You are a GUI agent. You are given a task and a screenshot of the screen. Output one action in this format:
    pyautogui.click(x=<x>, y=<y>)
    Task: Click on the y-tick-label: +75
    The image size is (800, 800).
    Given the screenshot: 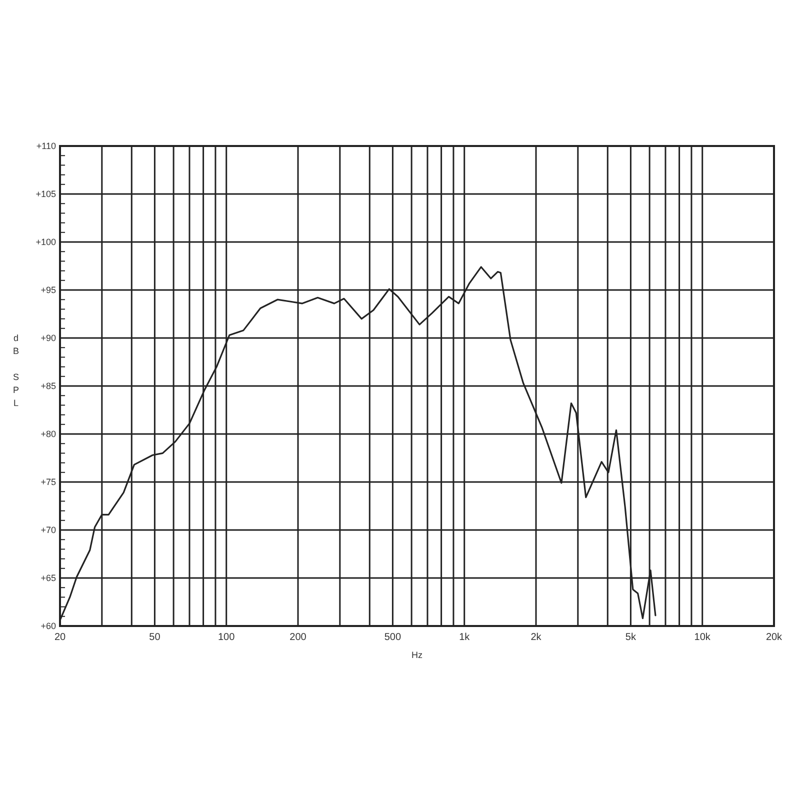 What is the action you would take?
    pyautogui.click(x=48, y=481)
    